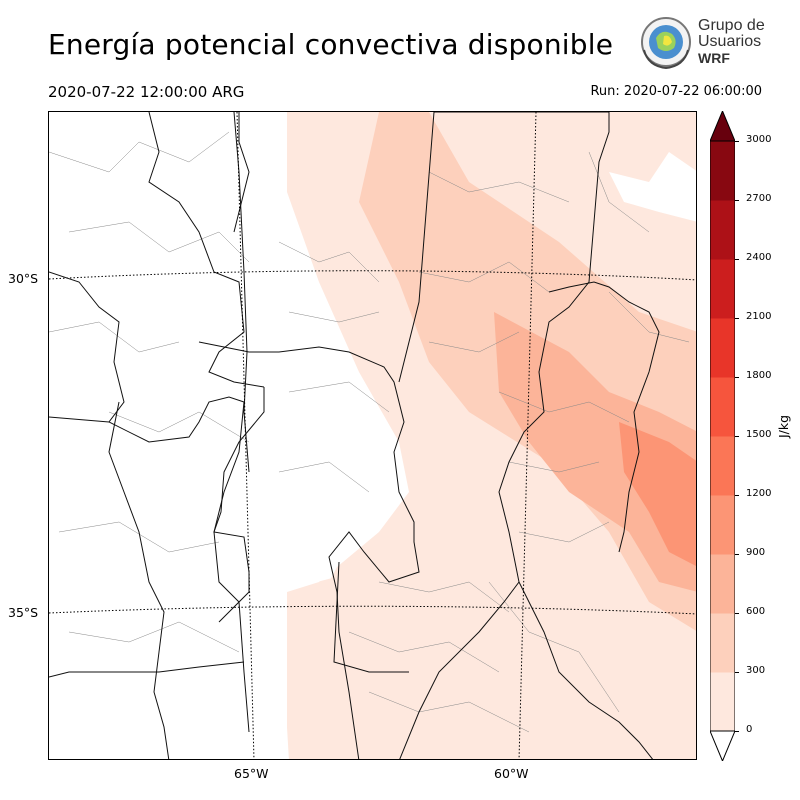 The width and height of the screenshot is (800, 800). What do you see at coordinates (666, 43) in the screenshot?
I see `logo-emblem-icon` at bounding box center [666, 43].